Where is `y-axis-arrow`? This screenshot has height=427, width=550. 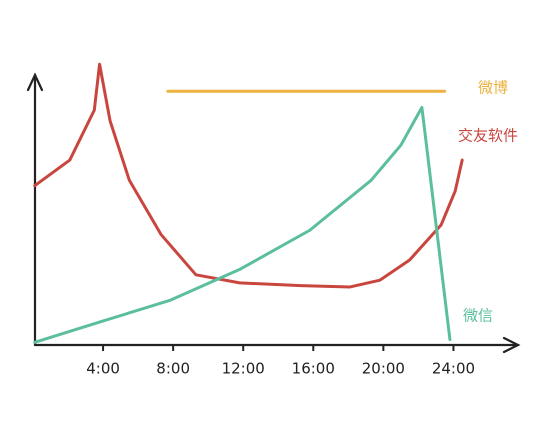 y-axis-arrow is located at coordinates (35, 82).